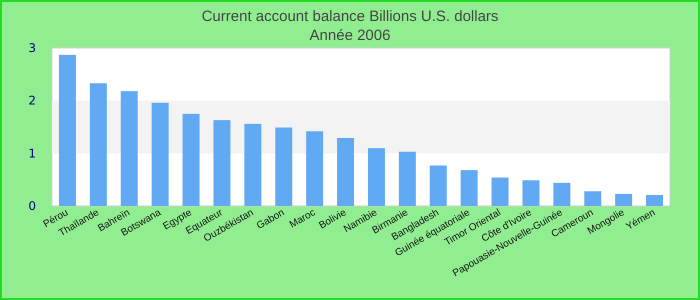  I want to click on y-tick-label: 1, so click(32, 153).